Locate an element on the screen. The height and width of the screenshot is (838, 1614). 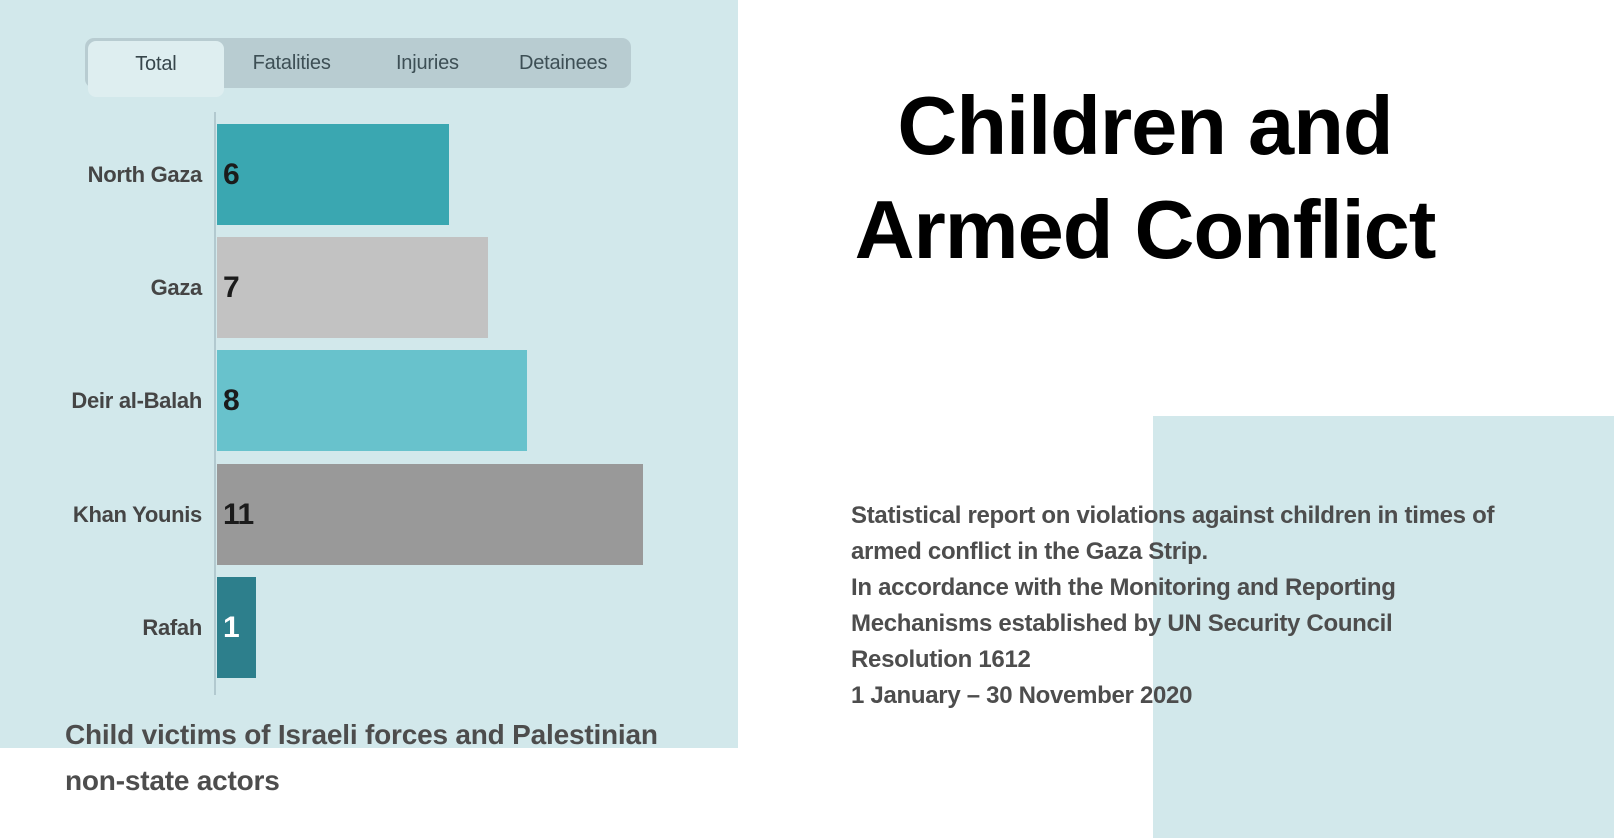
page-title: Children and Armed Conflict is located at coordinates (1145, 178).